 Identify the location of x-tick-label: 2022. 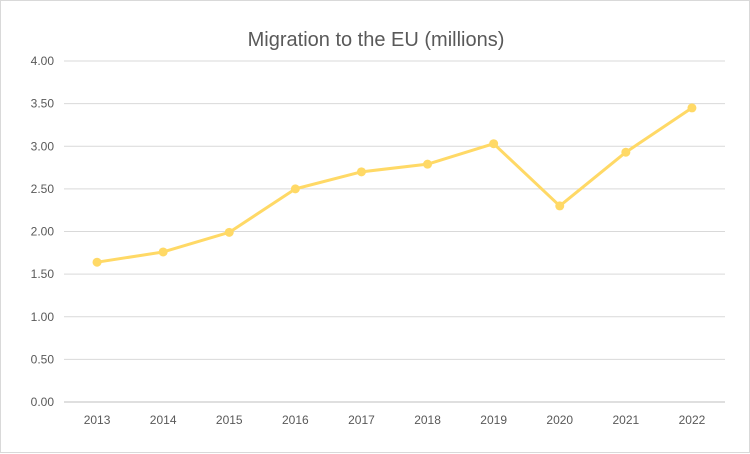
(692, 420).